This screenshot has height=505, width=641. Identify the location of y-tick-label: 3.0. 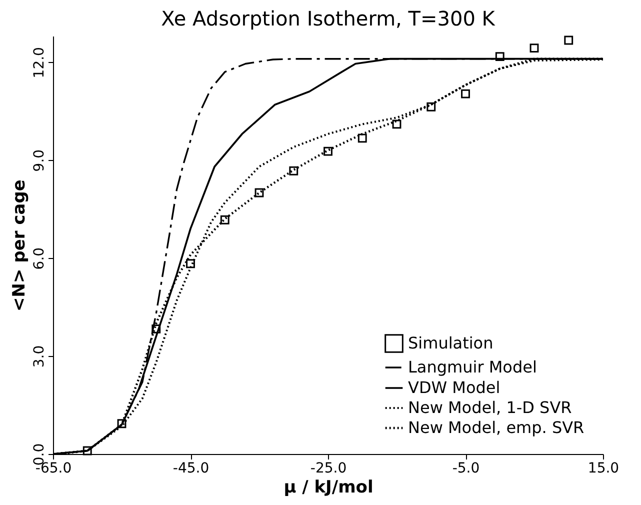
(40, 356).